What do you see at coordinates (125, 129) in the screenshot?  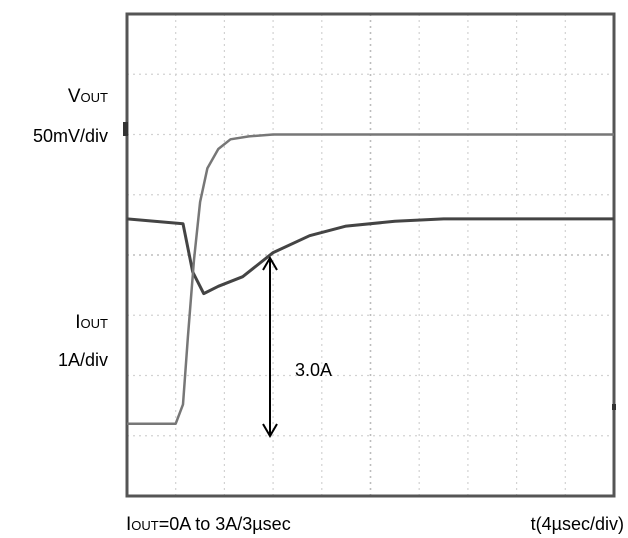 I see `vout-ground-marker` at bounding box center [125, 129].